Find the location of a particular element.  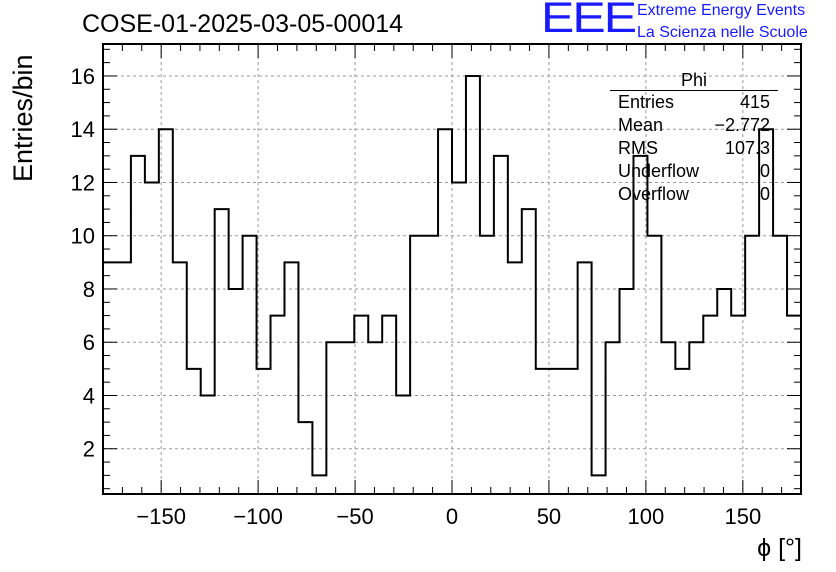

x-tick-label: 50 is located at coordinates (549, 516).